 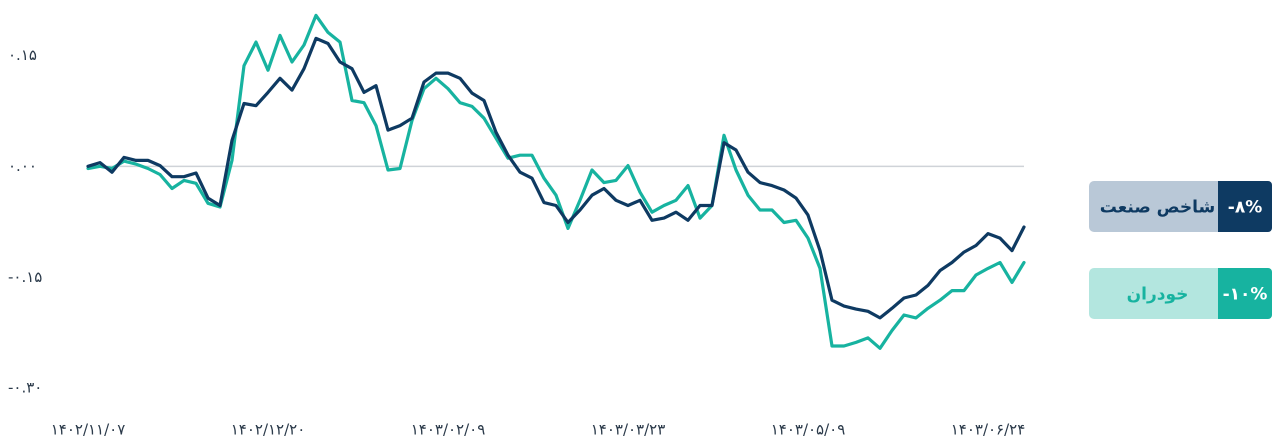 I want to click on x-tick-label: ۱۴۰۳/۰۲/۰۹, so click(x=448, y=430).